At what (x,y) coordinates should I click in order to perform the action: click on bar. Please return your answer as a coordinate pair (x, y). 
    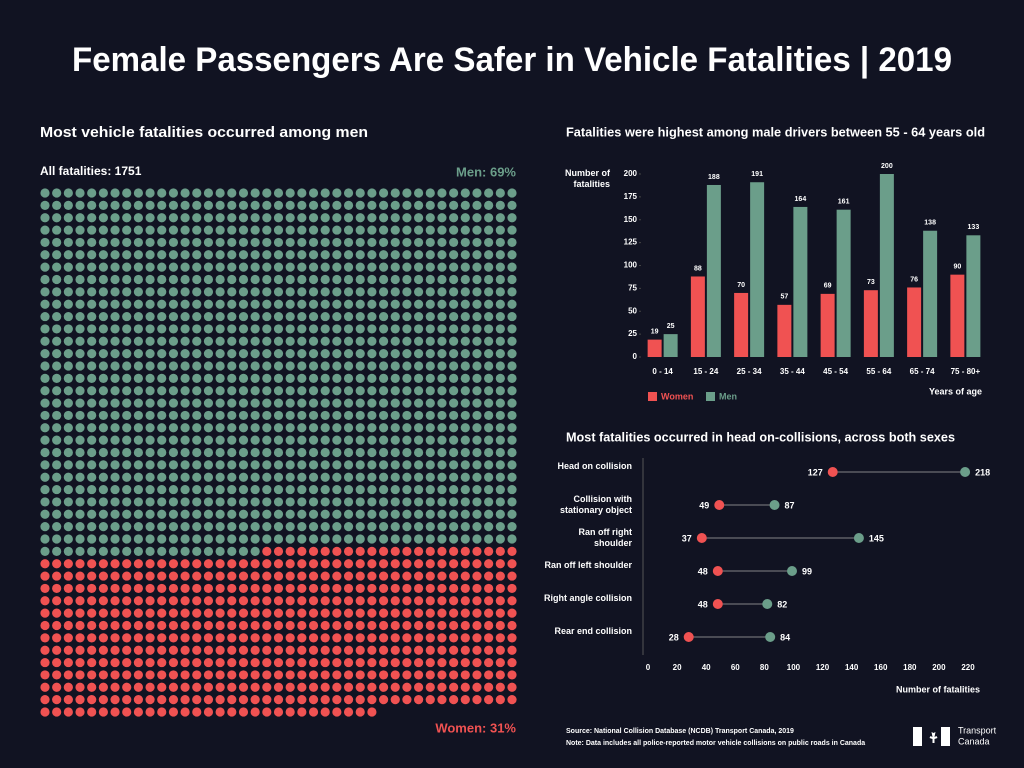
    Looking at the image, I should click on (741, 324).